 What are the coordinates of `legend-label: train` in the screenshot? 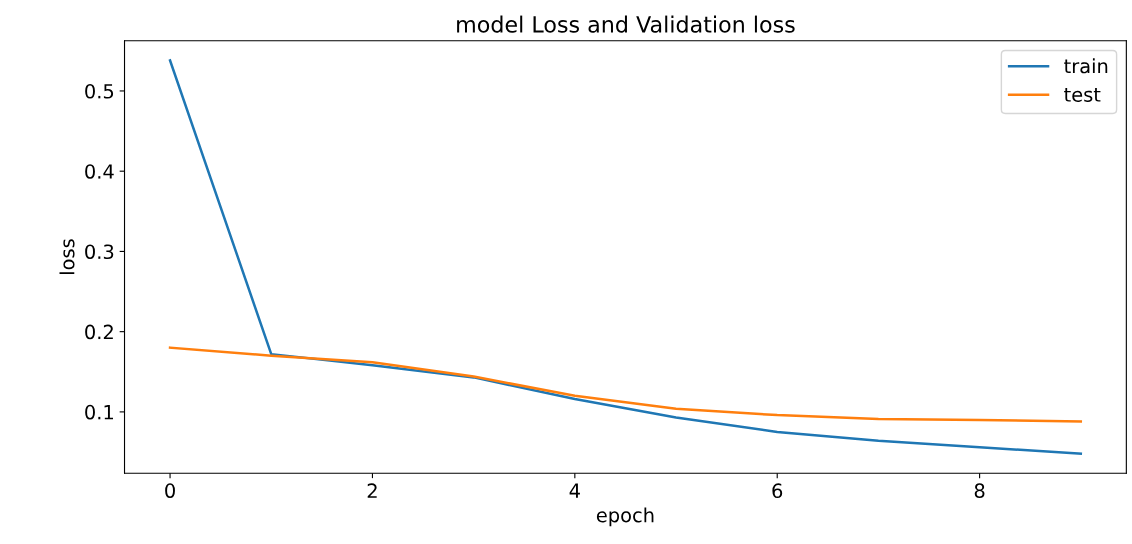 It's located at (1086, 66).